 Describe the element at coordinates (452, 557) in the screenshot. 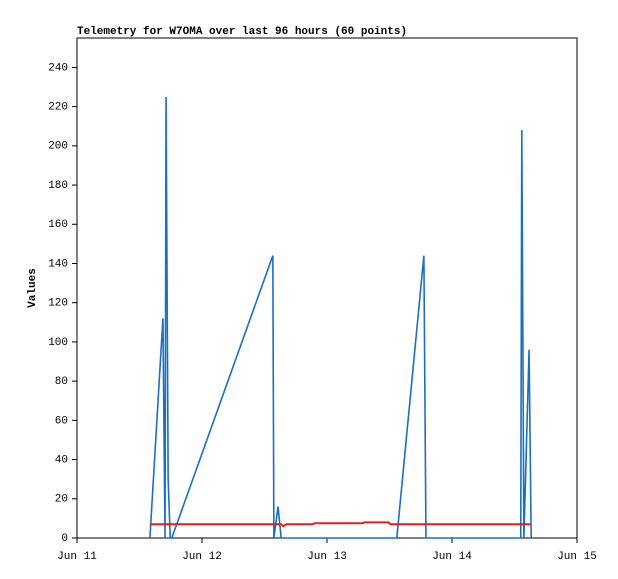

I see `x-tick-label: Jun 14` at that location.